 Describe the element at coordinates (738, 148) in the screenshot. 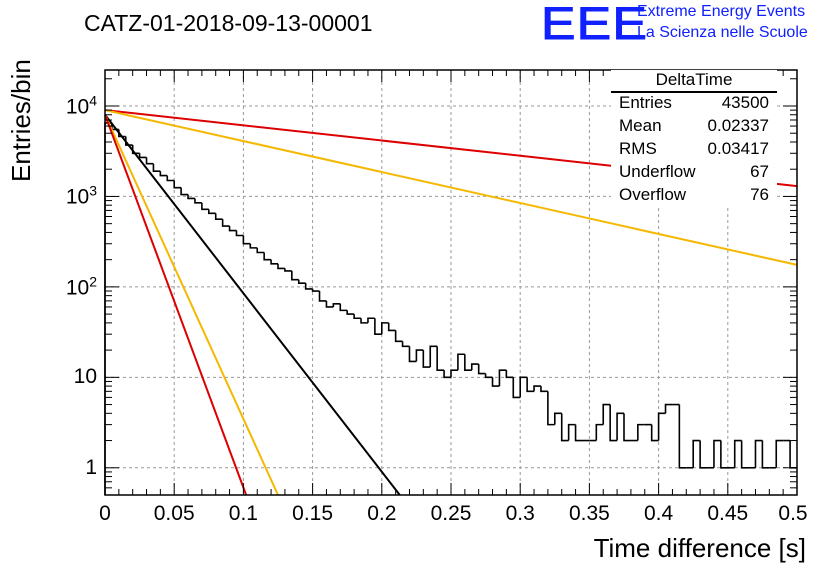

I see `stats-value: 0.03417` at that location.